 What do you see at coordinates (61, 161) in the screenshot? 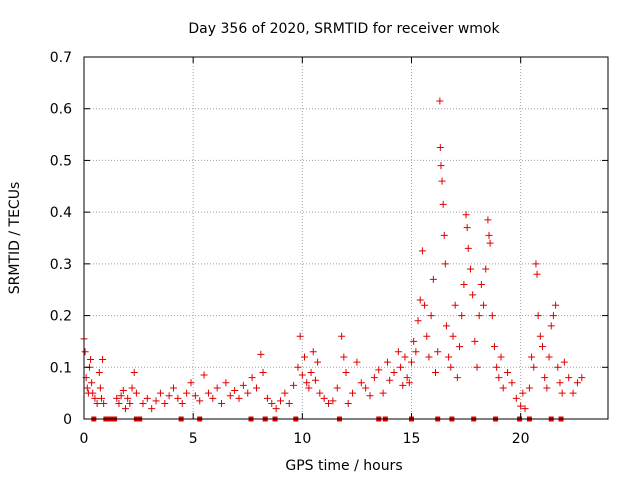
I see `y-tick-label: 0.5` at bounding box center [61, 161].